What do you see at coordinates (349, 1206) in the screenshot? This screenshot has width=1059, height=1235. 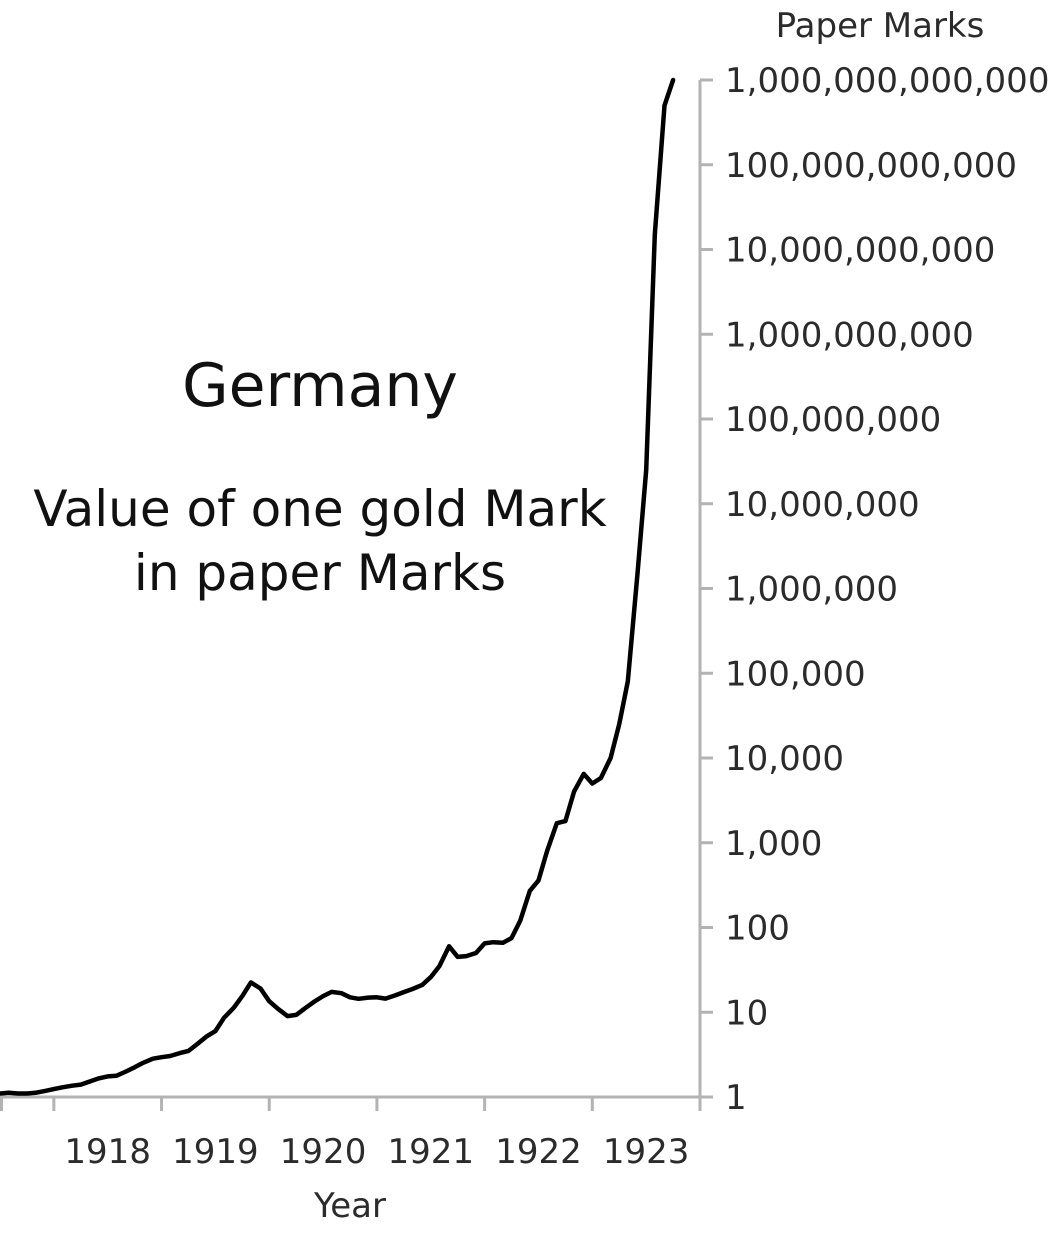 I see `x-axis-title: Year` at bounding box center [349, 1206].